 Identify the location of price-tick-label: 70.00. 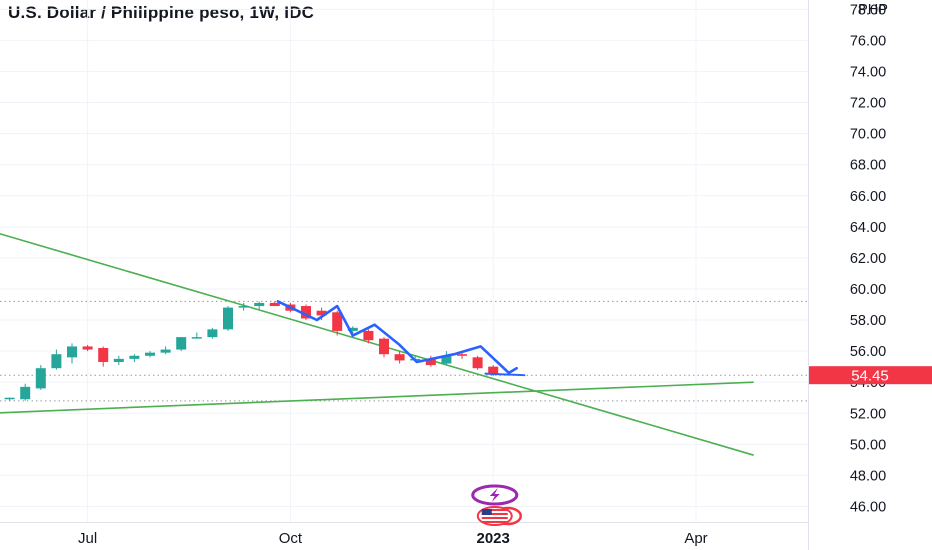
(868, 135).